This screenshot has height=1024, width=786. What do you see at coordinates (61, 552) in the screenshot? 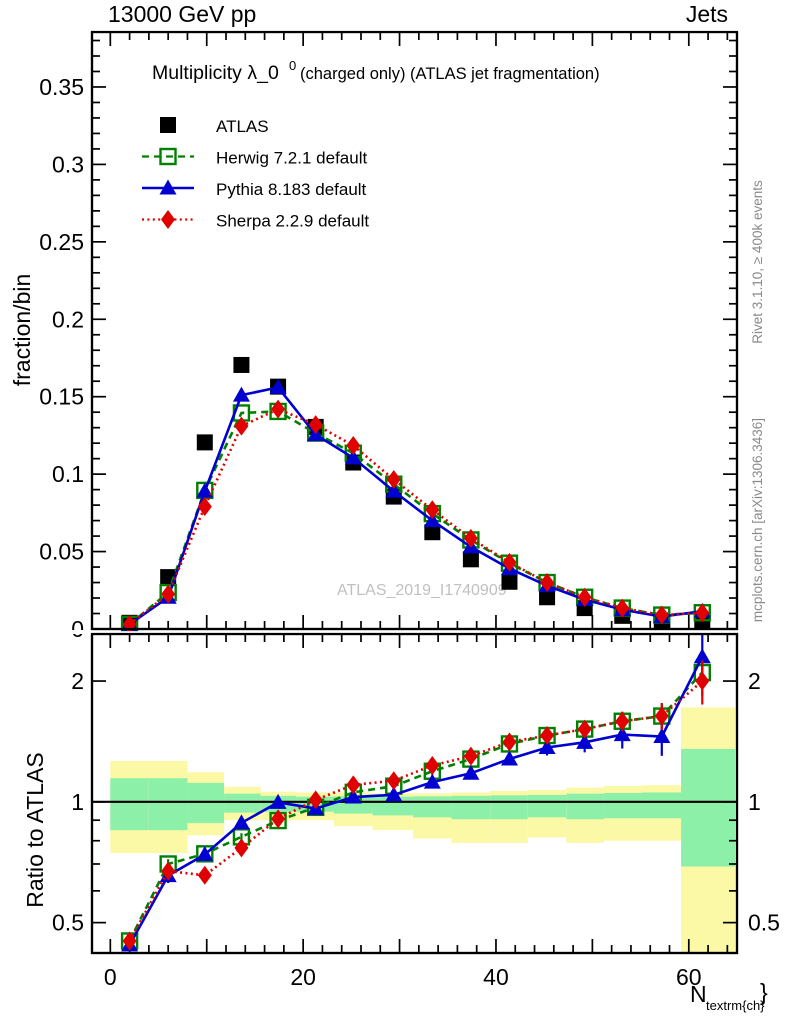
I see `ytick-label-main: 0.05` at bounding box center [61, 552].